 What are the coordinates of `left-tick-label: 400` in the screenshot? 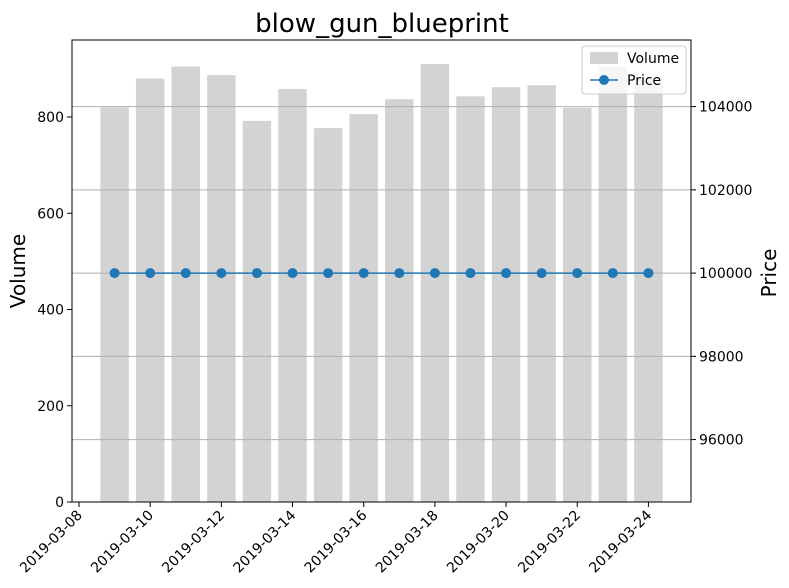 It's located at (50, 311).